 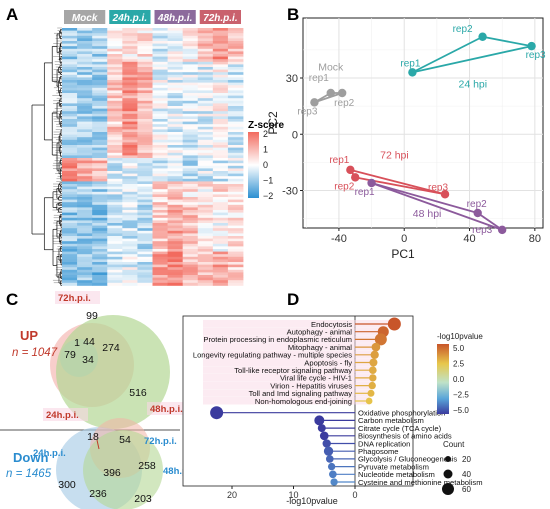 I want to click on enrichment-dot, so click(x=373, y=370).